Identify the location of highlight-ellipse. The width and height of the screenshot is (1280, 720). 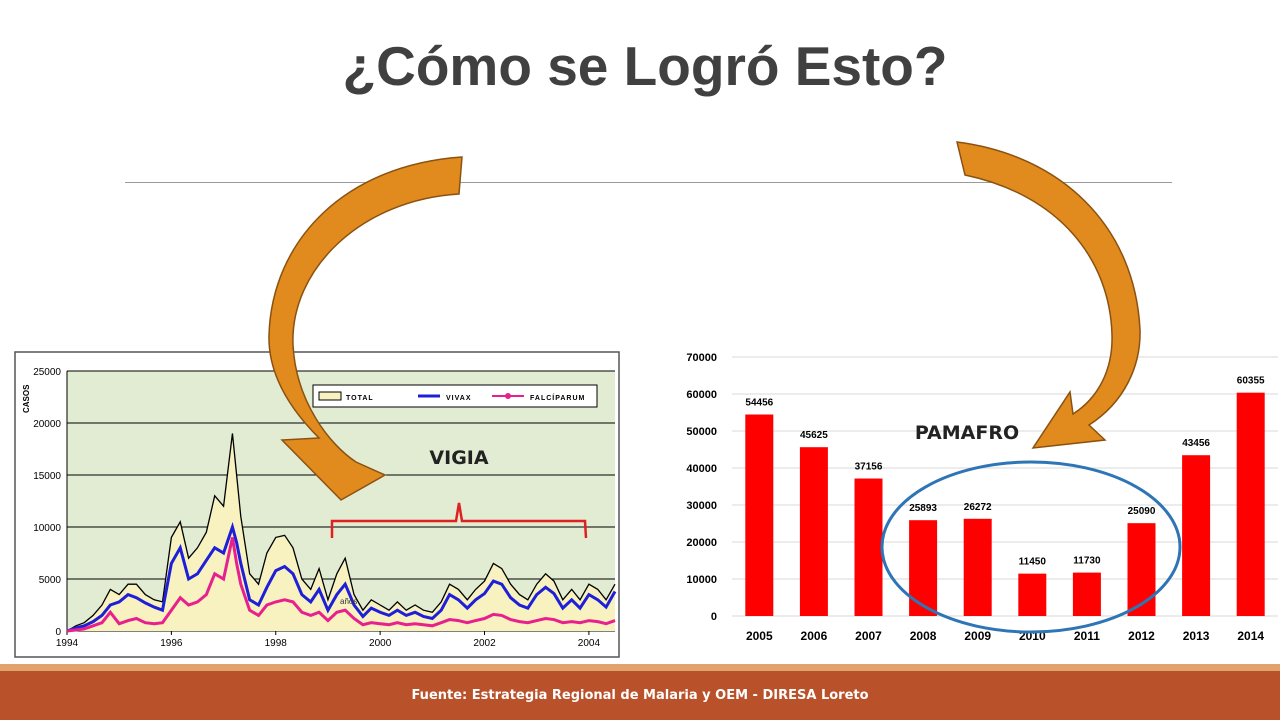
(1031, 547).